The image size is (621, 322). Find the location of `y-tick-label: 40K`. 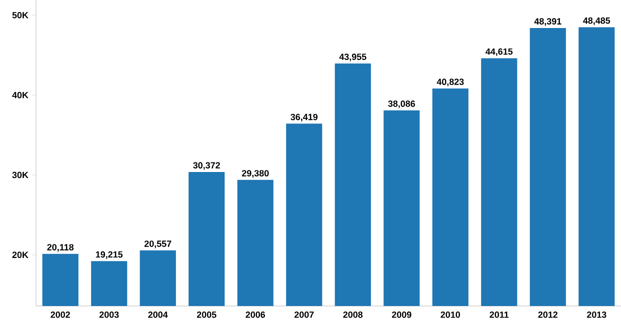

y-tick-label: 40K is located at coordinates (20, 95).